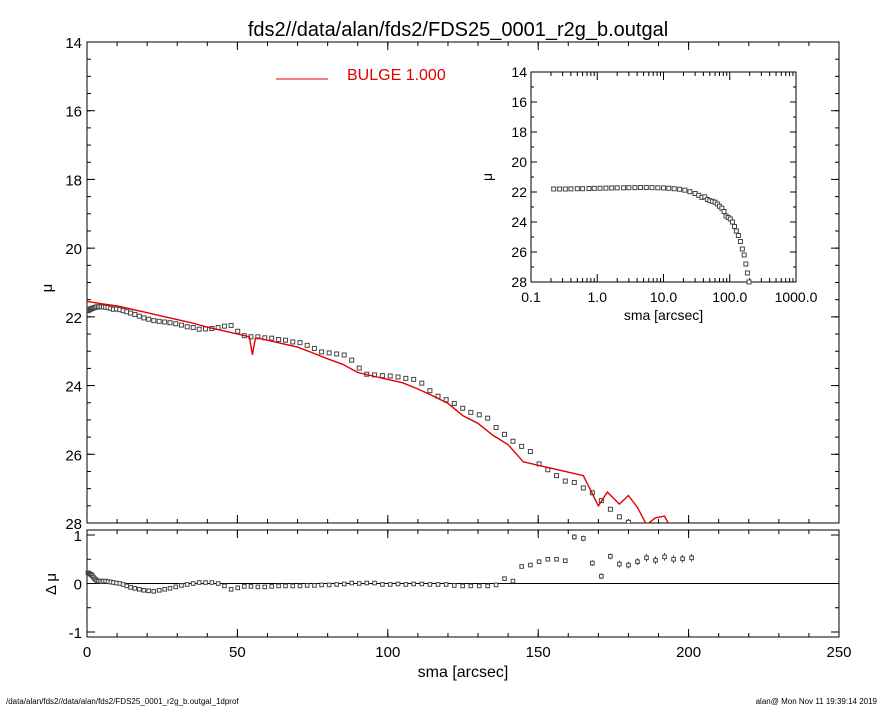  I want to click on y-axis-label: μ, so click(47, 288).